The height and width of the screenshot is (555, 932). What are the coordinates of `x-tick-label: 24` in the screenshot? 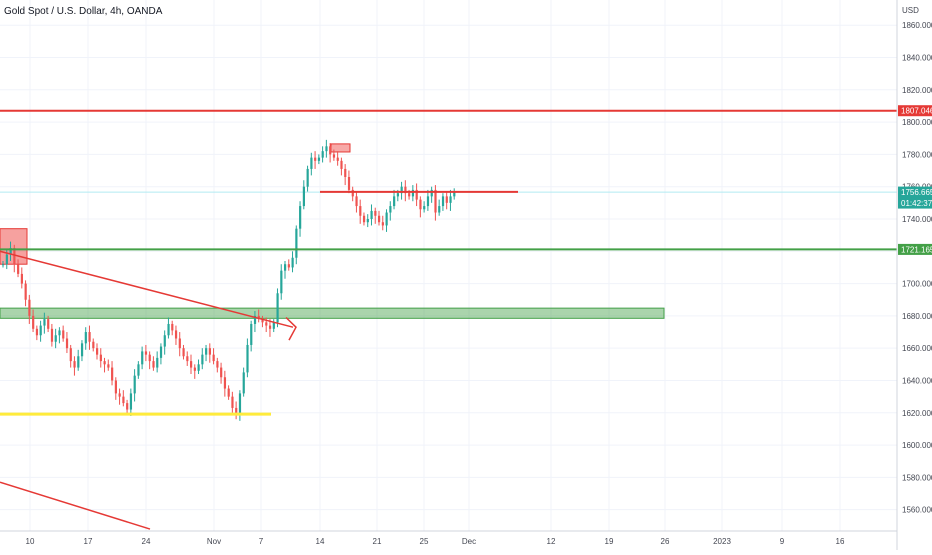 It's located at (146, 541).